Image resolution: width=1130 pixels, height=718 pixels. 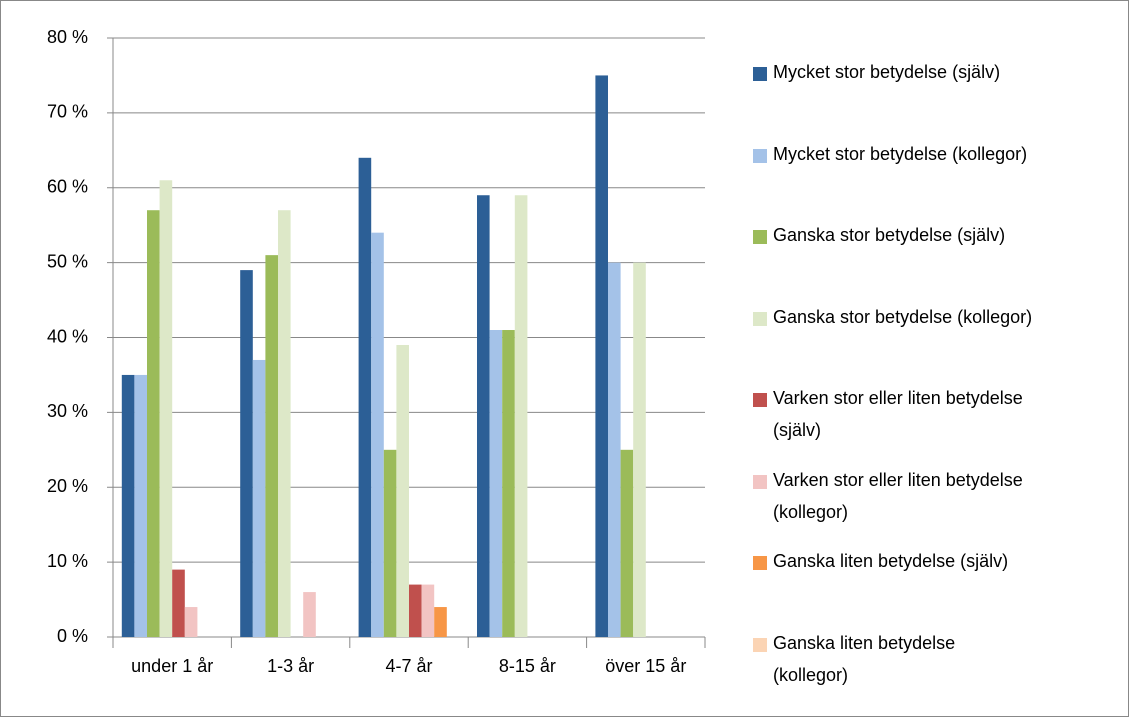 I want to click on legend-label: Ganska stor betydelse (kollegor), so click(x=903, y=316).